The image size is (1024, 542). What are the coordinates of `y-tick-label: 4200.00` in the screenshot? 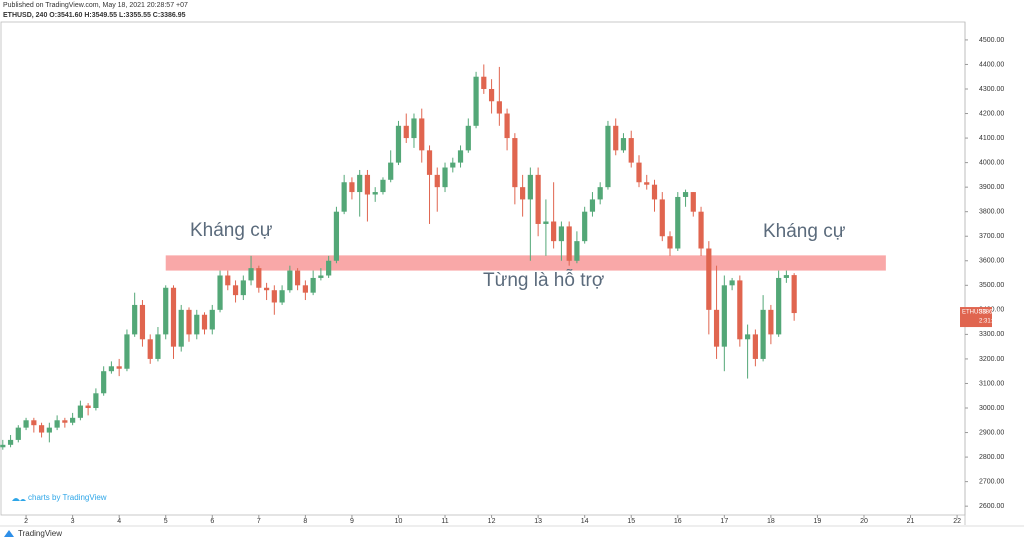 It's located at (991, 113).